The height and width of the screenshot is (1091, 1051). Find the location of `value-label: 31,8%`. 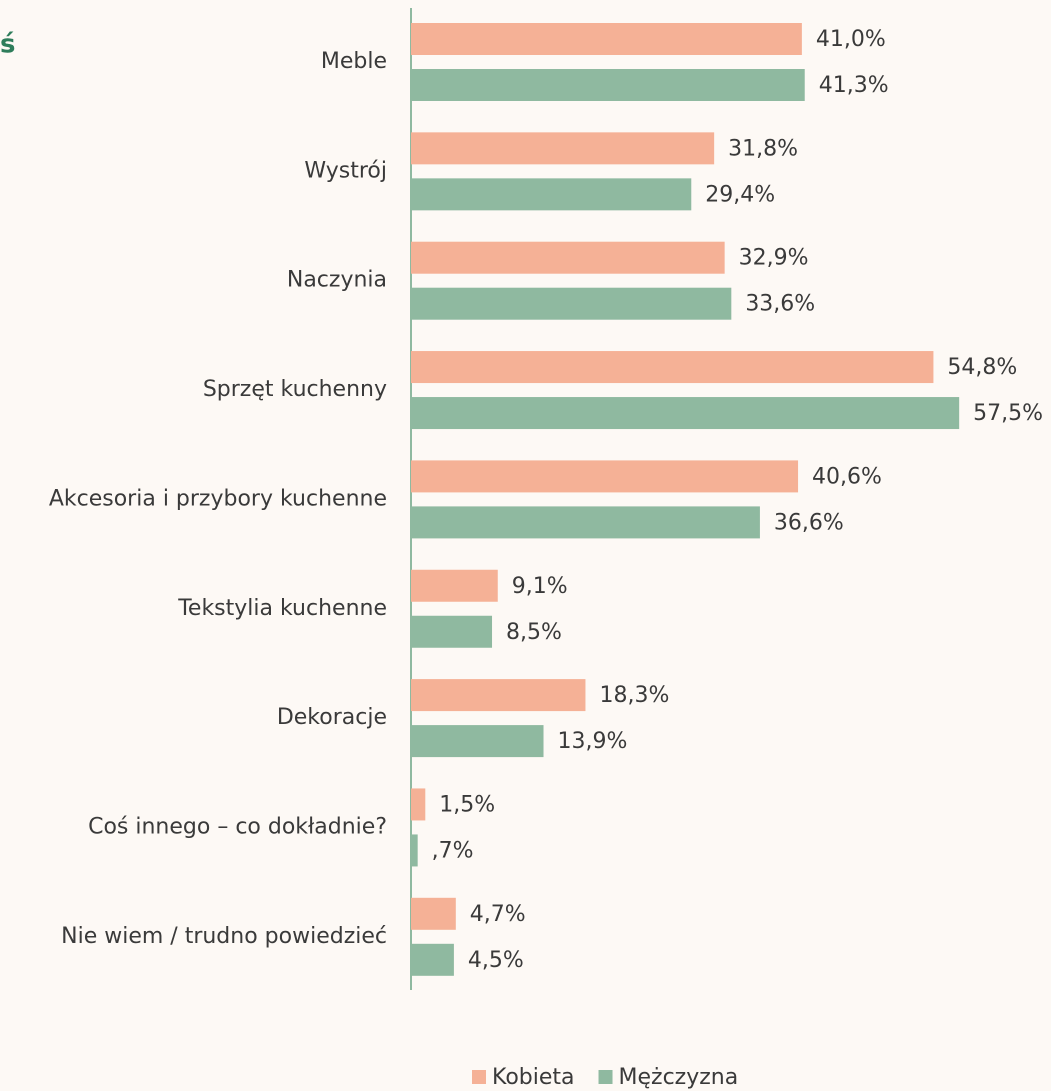

value-label: 31,8% is located at coordinates (763, 148).